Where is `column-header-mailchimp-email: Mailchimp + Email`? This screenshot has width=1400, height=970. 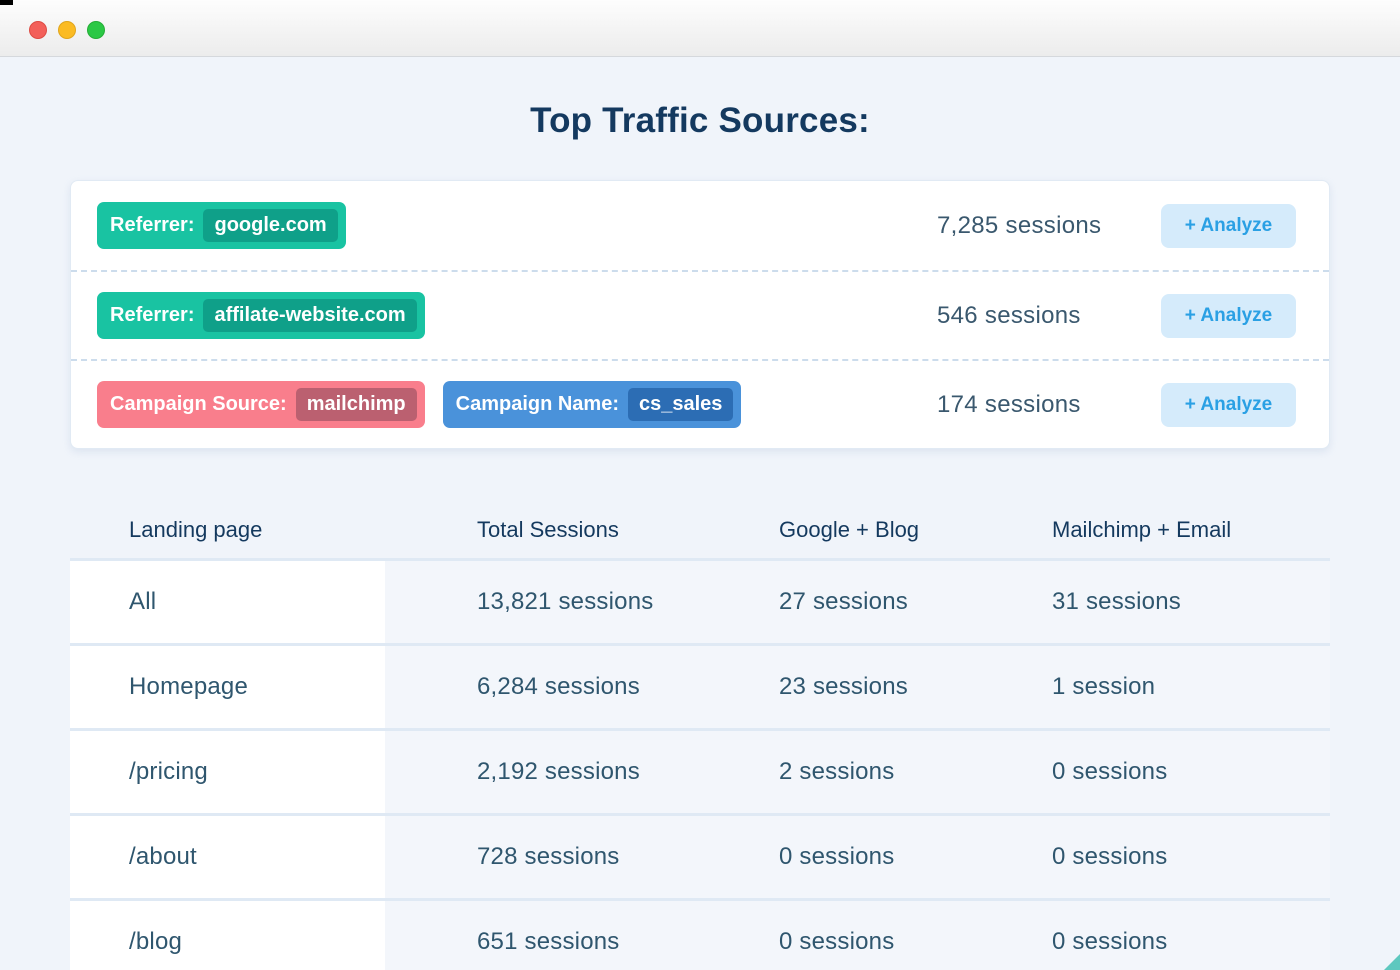
column-header-mailchimp-email: Mailchimp + Email is located at coordinates (1142, 529).